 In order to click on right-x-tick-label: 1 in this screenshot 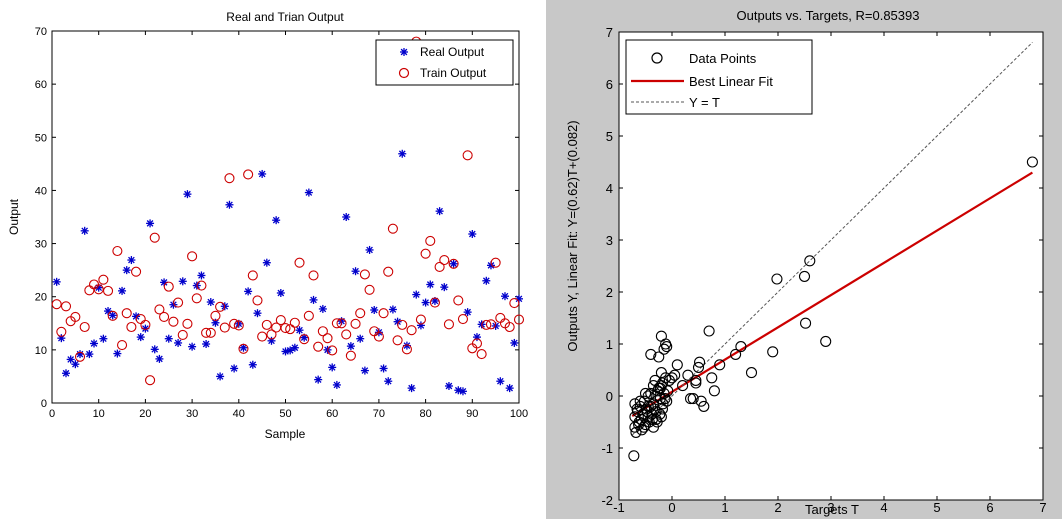, I will do `click(724, 507)`.